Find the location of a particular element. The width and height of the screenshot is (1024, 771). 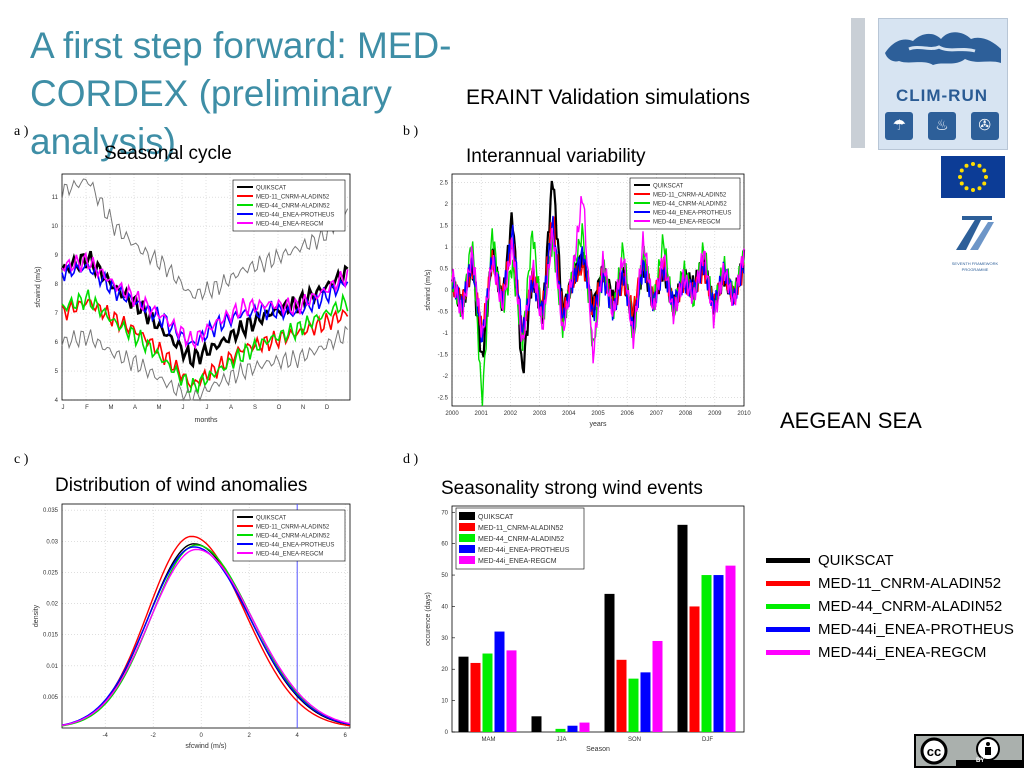

legend-item-med44-aladin: MED-44_CNRM-ALADIN52 is located at coordinates (884, 606).